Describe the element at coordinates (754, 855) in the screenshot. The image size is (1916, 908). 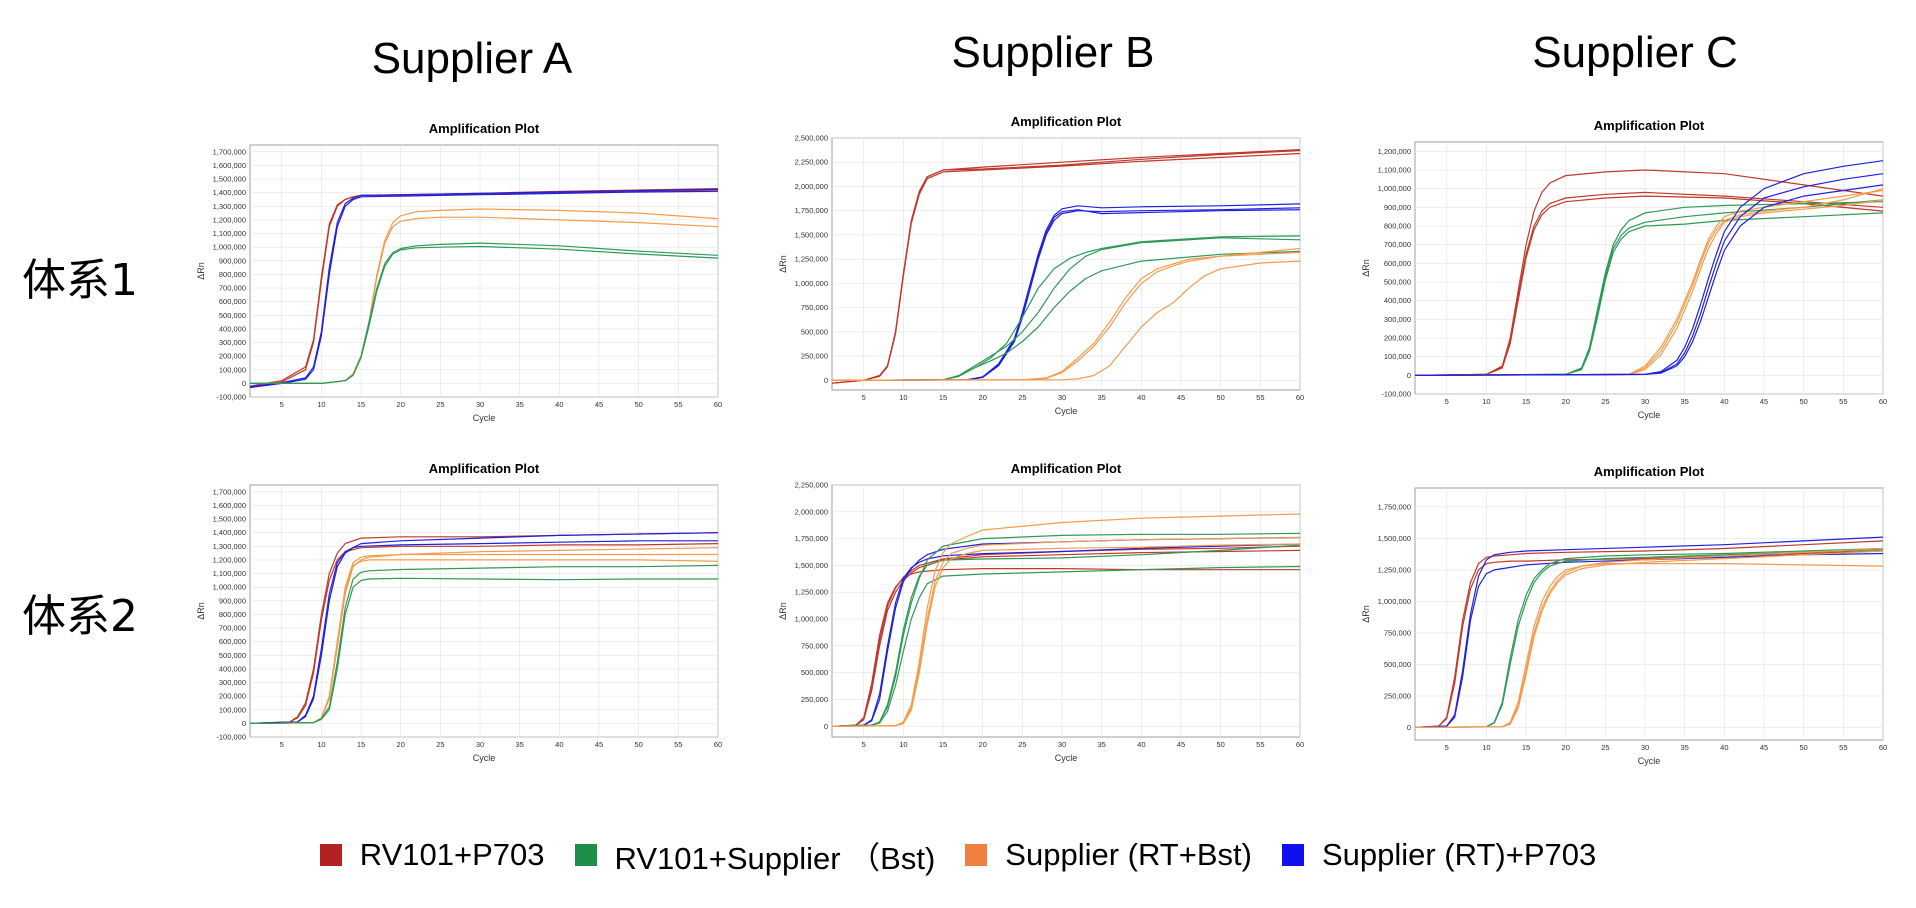
I see `legend-item: RV101+Supplier （Bst)` at that location.